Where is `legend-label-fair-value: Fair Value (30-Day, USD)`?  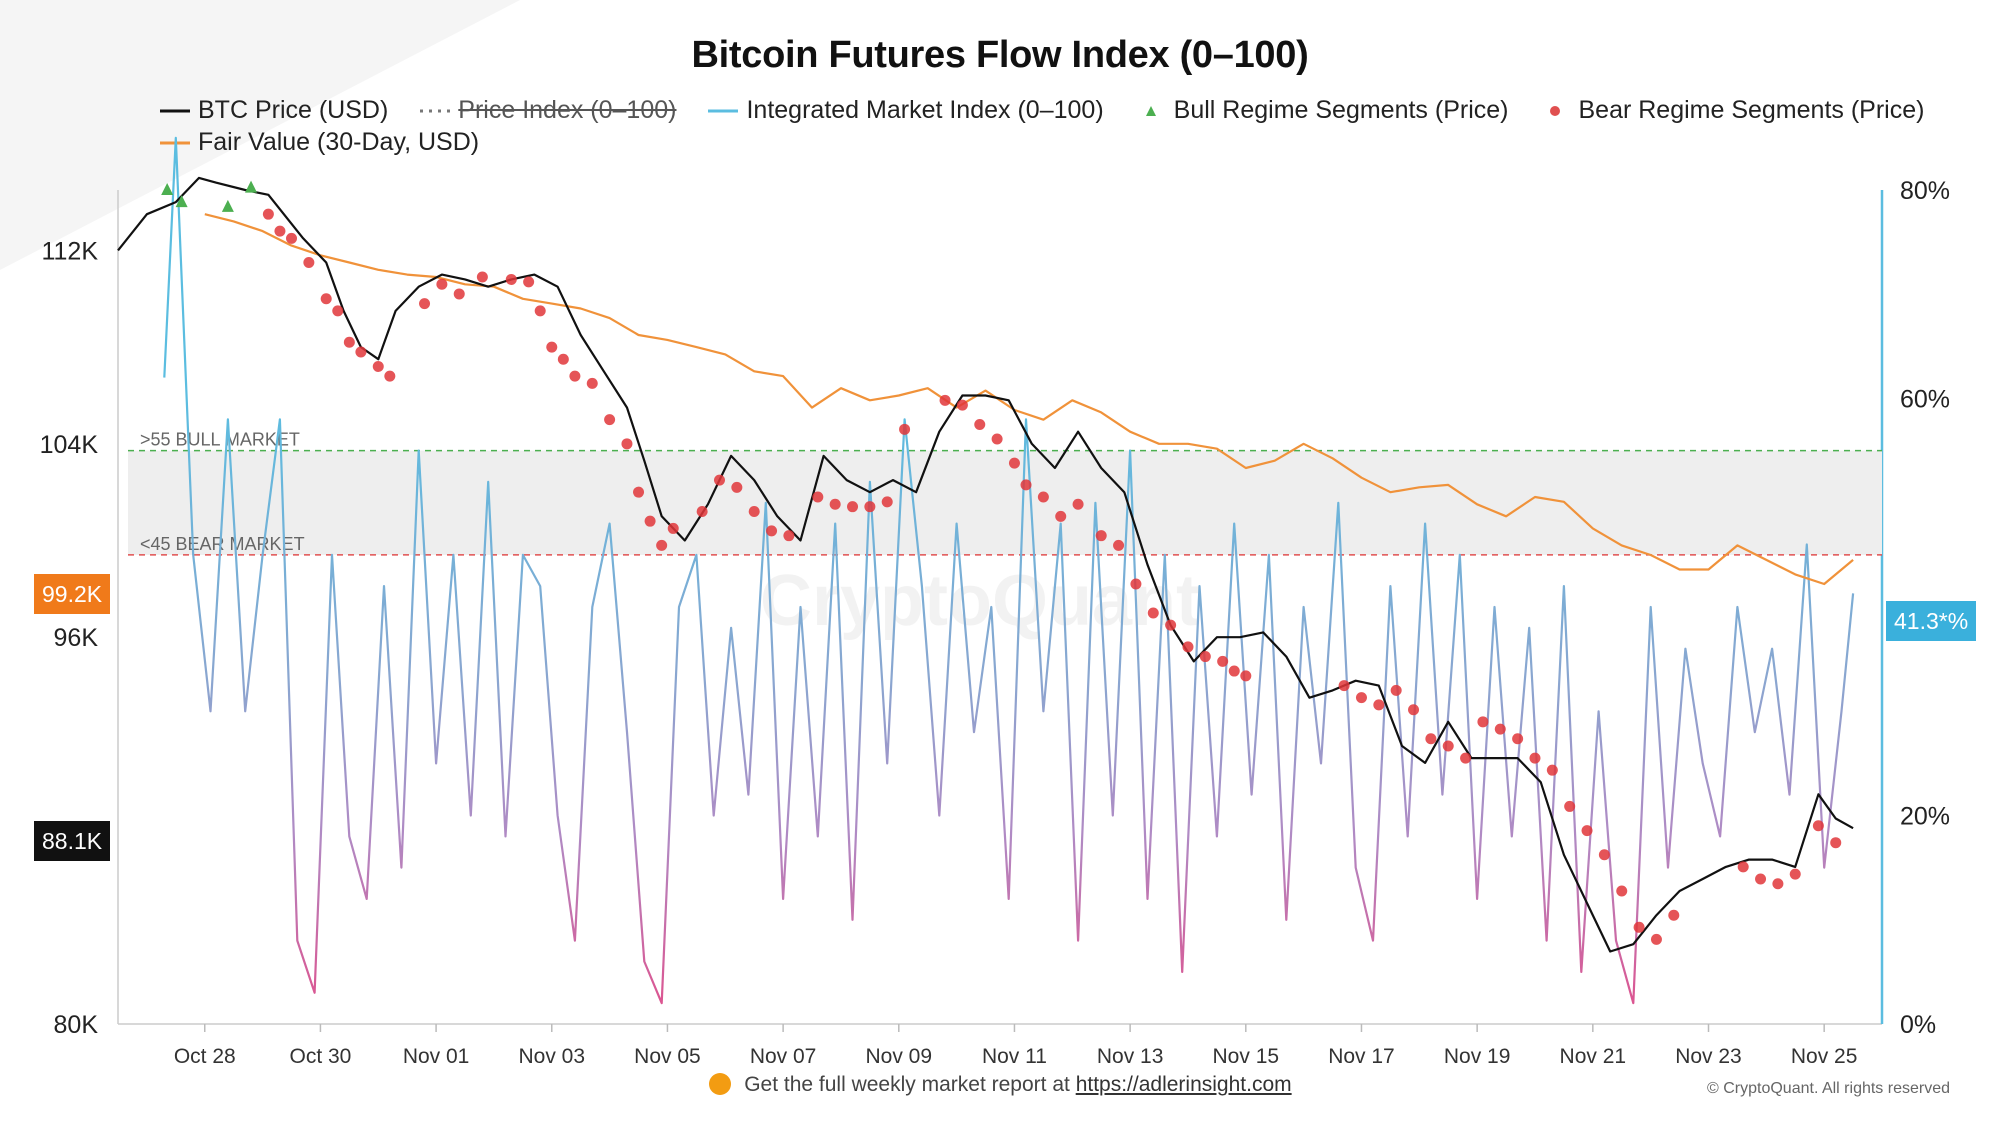 legend-label-fair-value: Fair Value (30-Day, USD) is located at coordinates (339, 142).